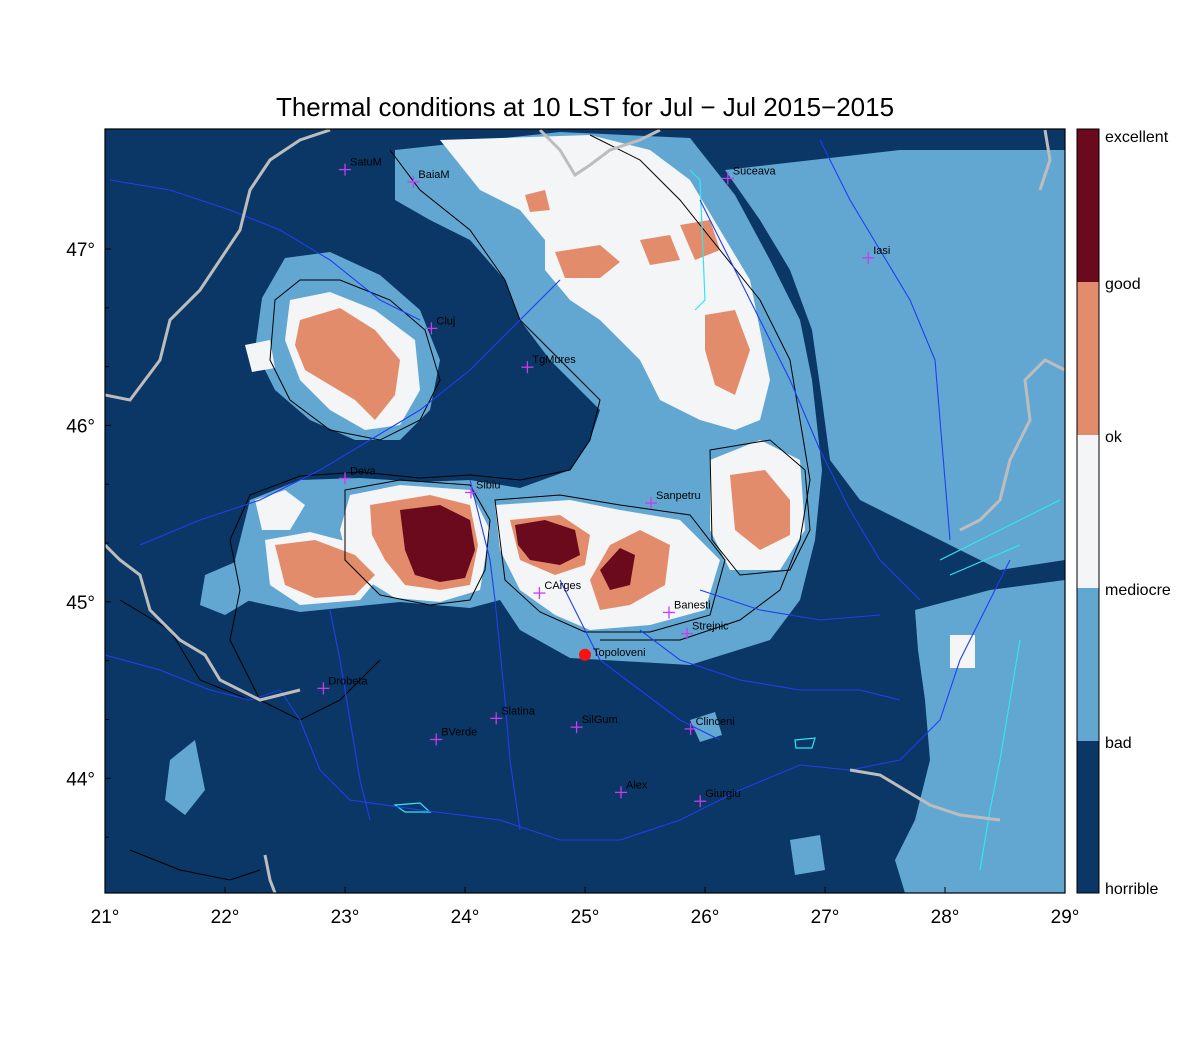  I want to click on x-tick-label: 27°, so click(825, 917).